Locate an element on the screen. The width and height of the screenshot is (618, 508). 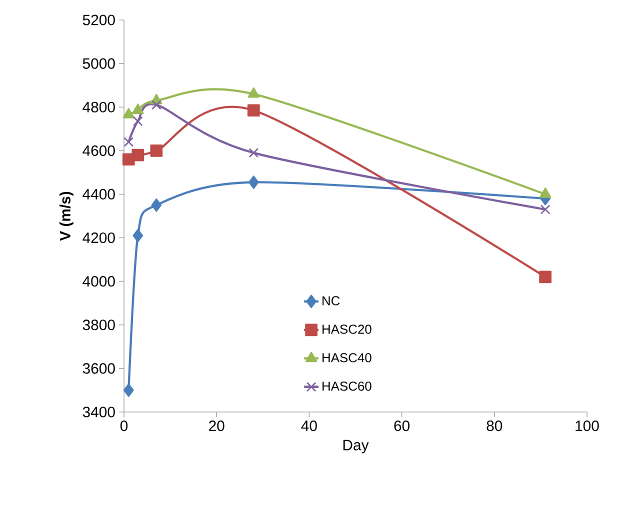
x-tick-label: 100 is located at coordinates (587, 426).